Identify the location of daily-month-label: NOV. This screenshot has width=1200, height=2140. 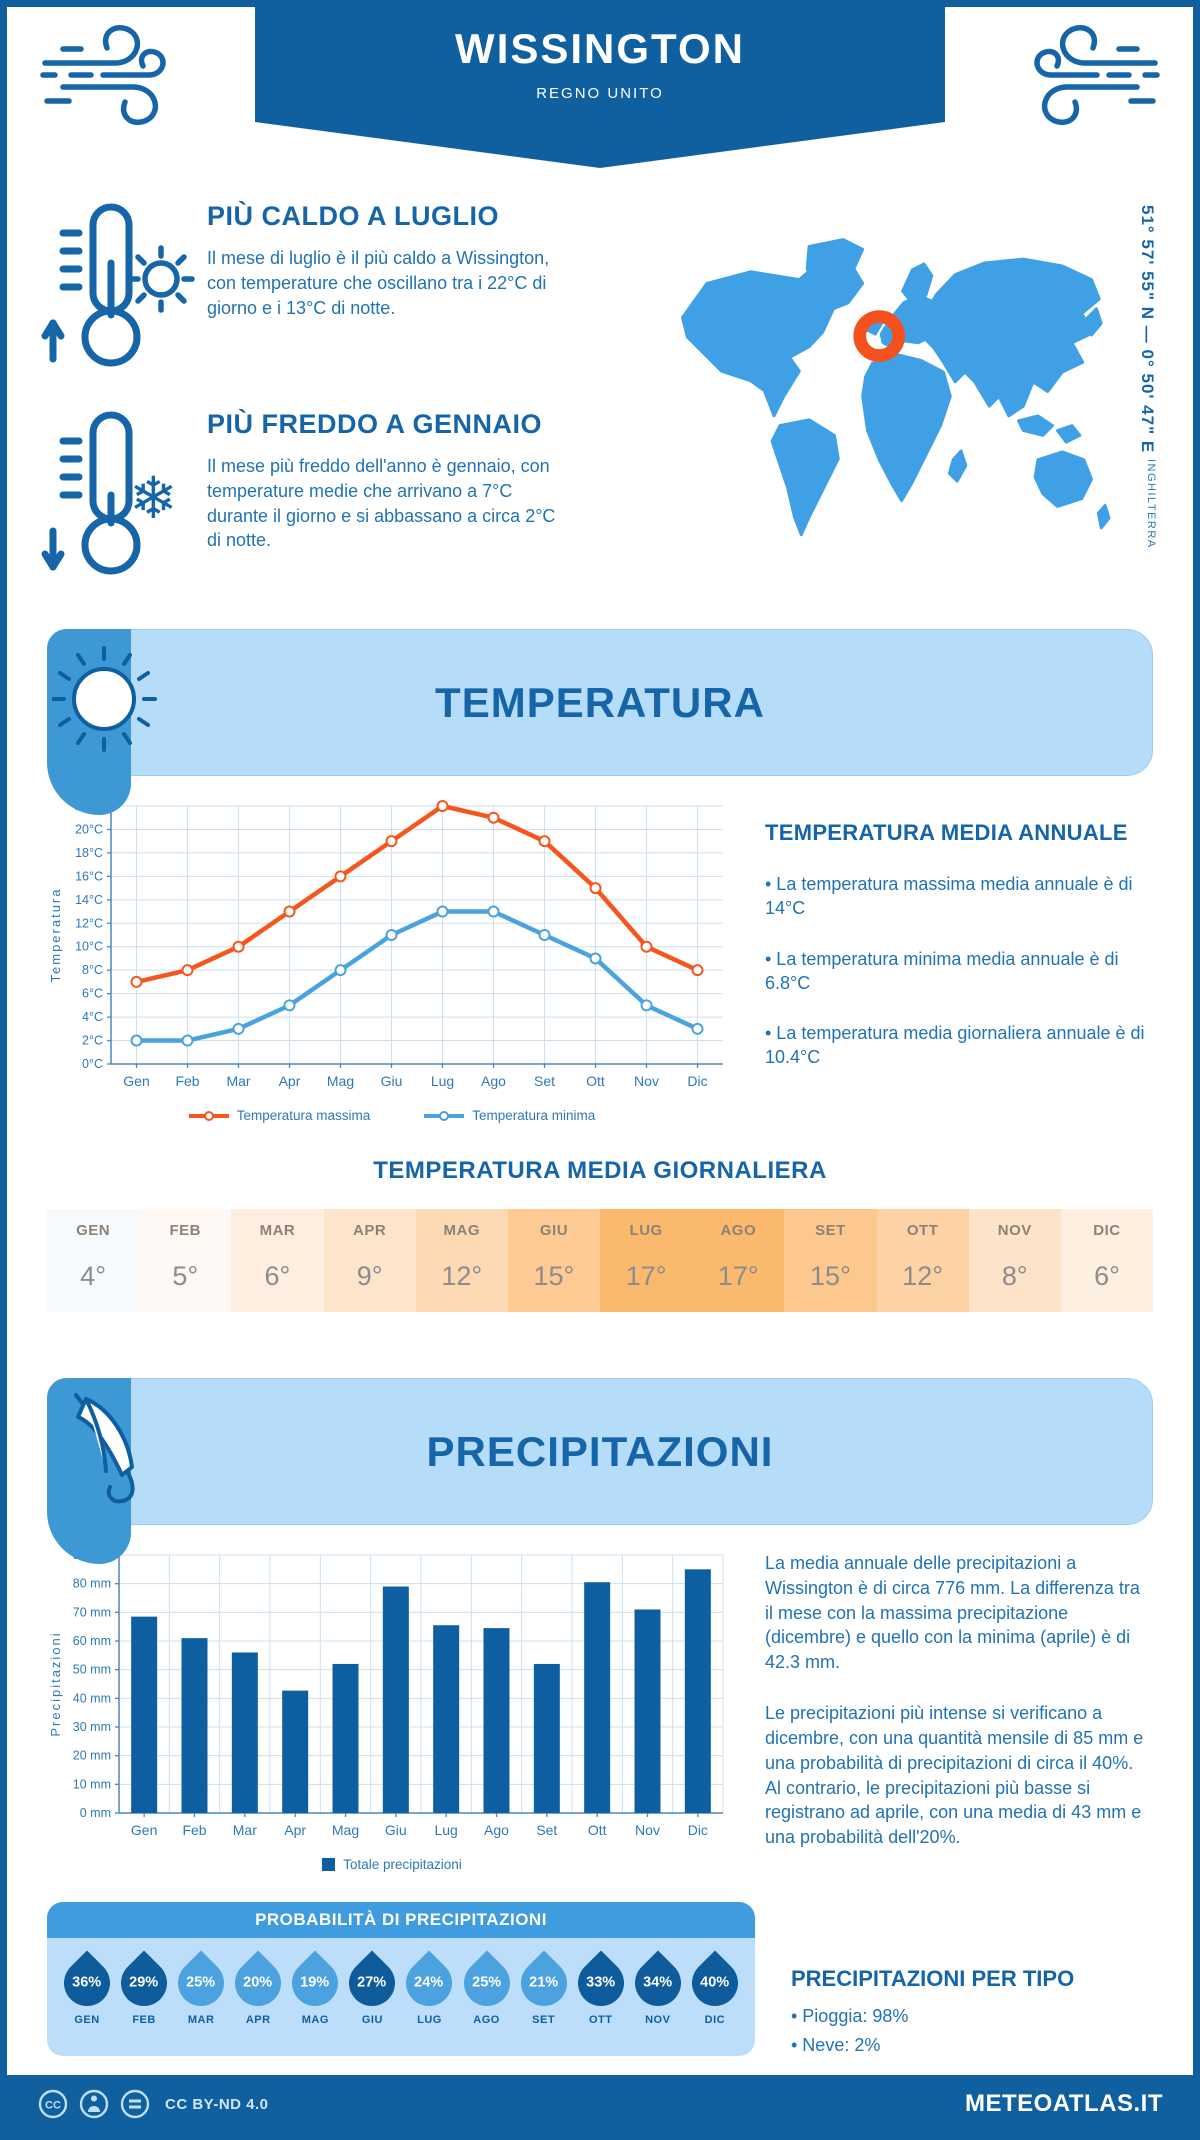
(1014, 1230).